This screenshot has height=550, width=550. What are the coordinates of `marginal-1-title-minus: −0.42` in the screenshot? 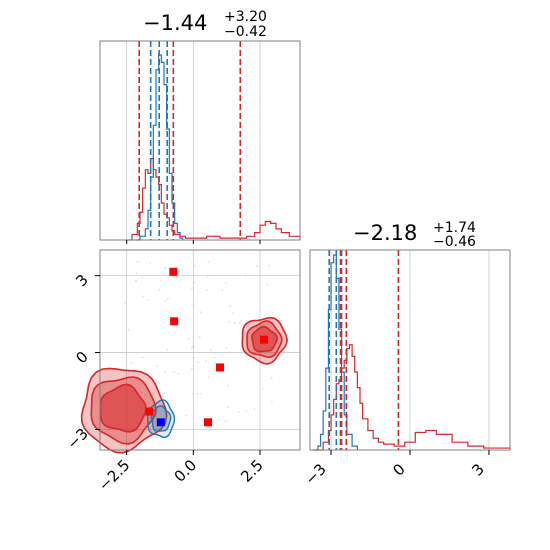 It's located at (245, 32).